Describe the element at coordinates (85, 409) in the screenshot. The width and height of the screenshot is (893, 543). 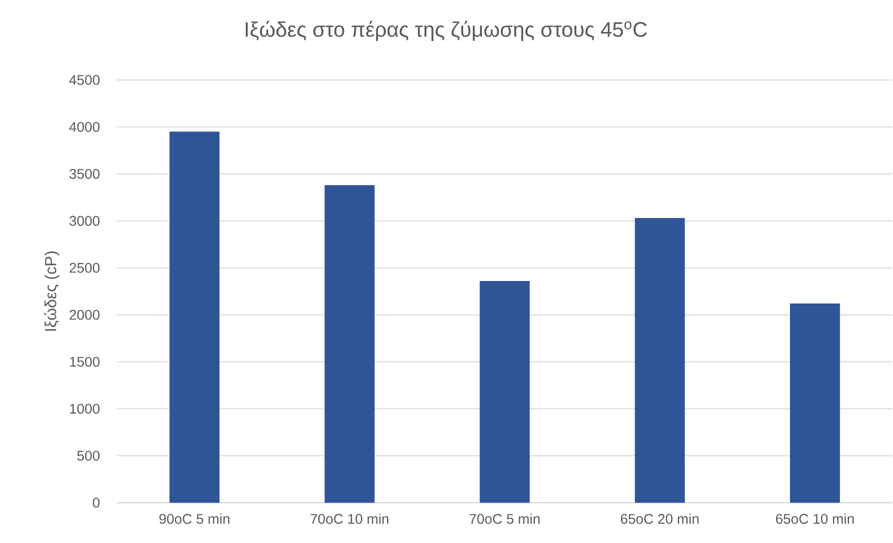
I see `y-tick-label: 1000` at that location.